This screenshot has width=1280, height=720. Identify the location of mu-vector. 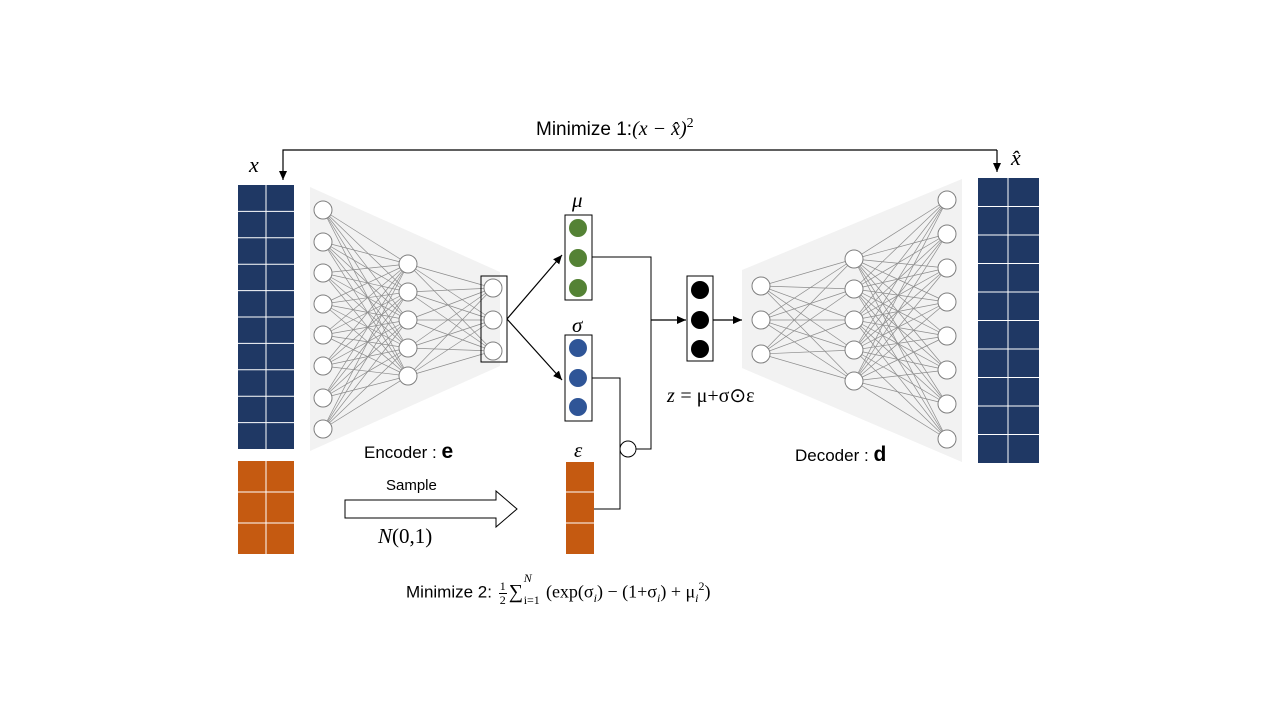
(578, 257).